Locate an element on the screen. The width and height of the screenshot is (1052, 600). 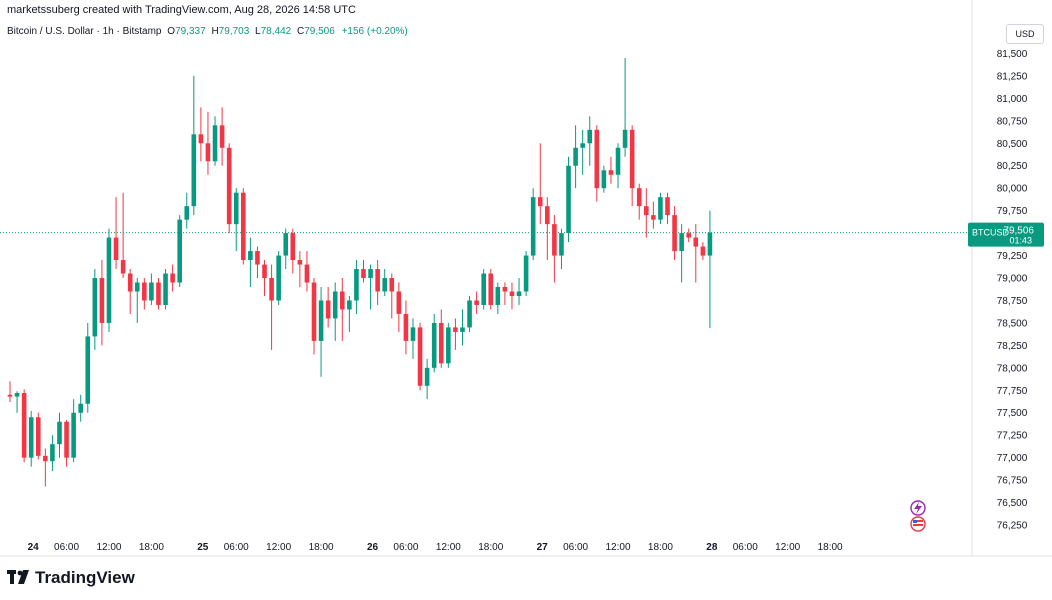
x-tick-label: 24 is located at coordinates (34, 547).